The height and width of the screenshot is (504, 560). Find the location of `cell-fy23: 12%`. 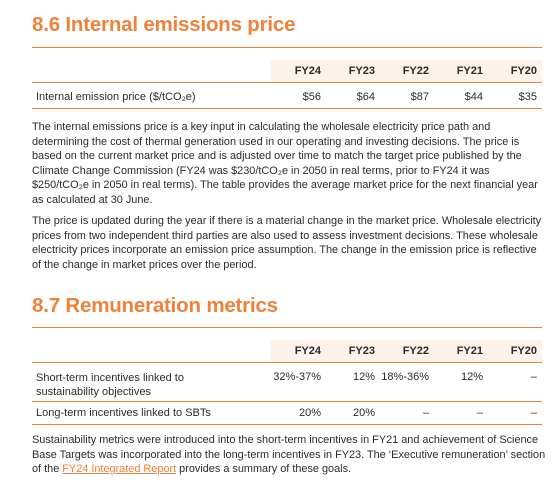

cell-fy23: 12% is located at coordinates (363, 377).